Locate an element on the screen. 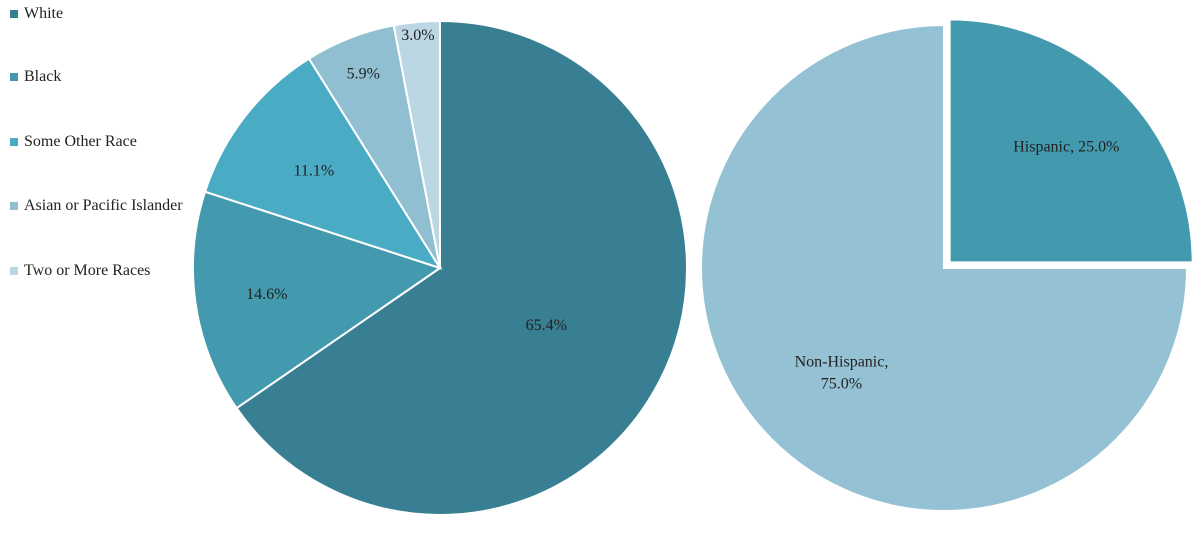 The height and width of the screenshot is (535, 1197). legend-label: Black is located at coordinates (43, 76).